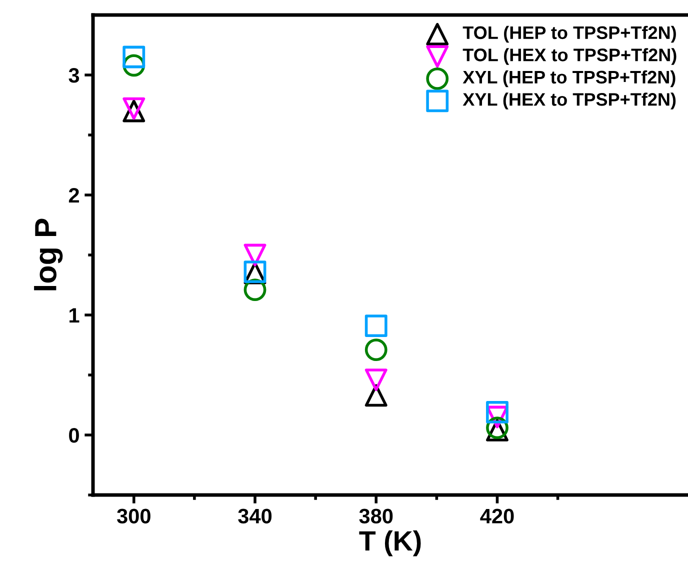 The width and height of the screenshot is (688, 580). What do you see at coordinates (73, 195) in the screenshot?
I see `y-tick-label: 2` at bounding box center [73, 195].